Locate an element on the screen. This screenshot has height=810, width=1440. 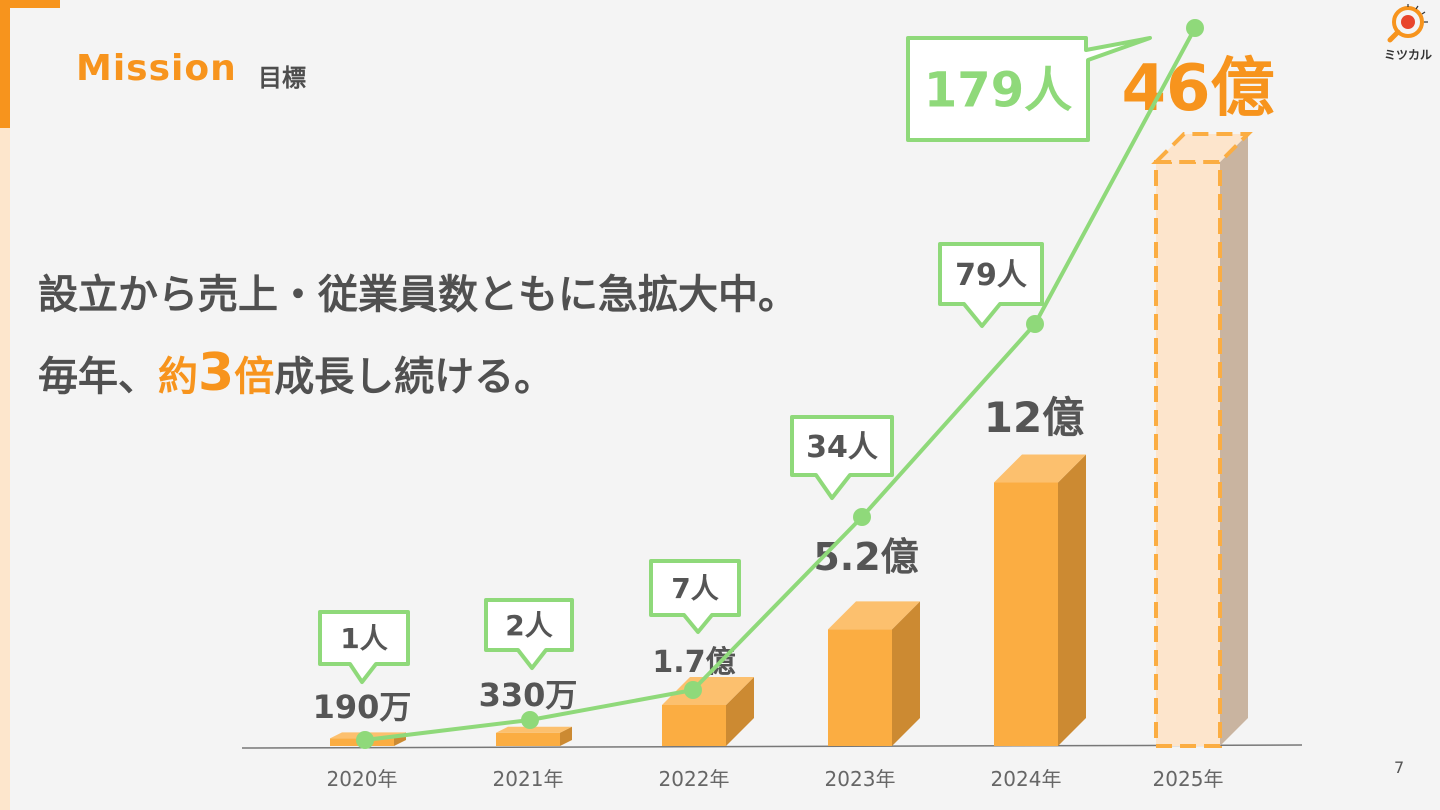
employee-value-label: 7人 is located at coordinates (694, 588).